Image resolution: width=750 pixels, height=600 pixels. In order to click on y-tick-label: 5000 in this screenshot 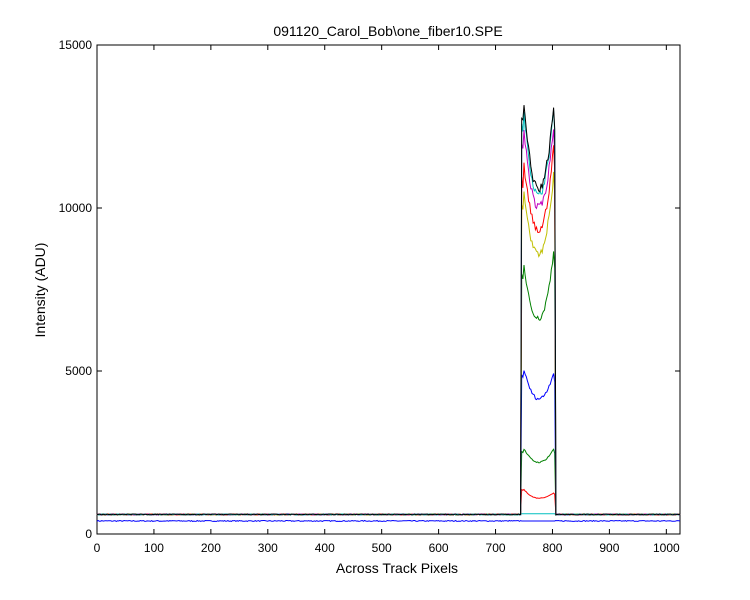, I will do `click(78, 371)`.